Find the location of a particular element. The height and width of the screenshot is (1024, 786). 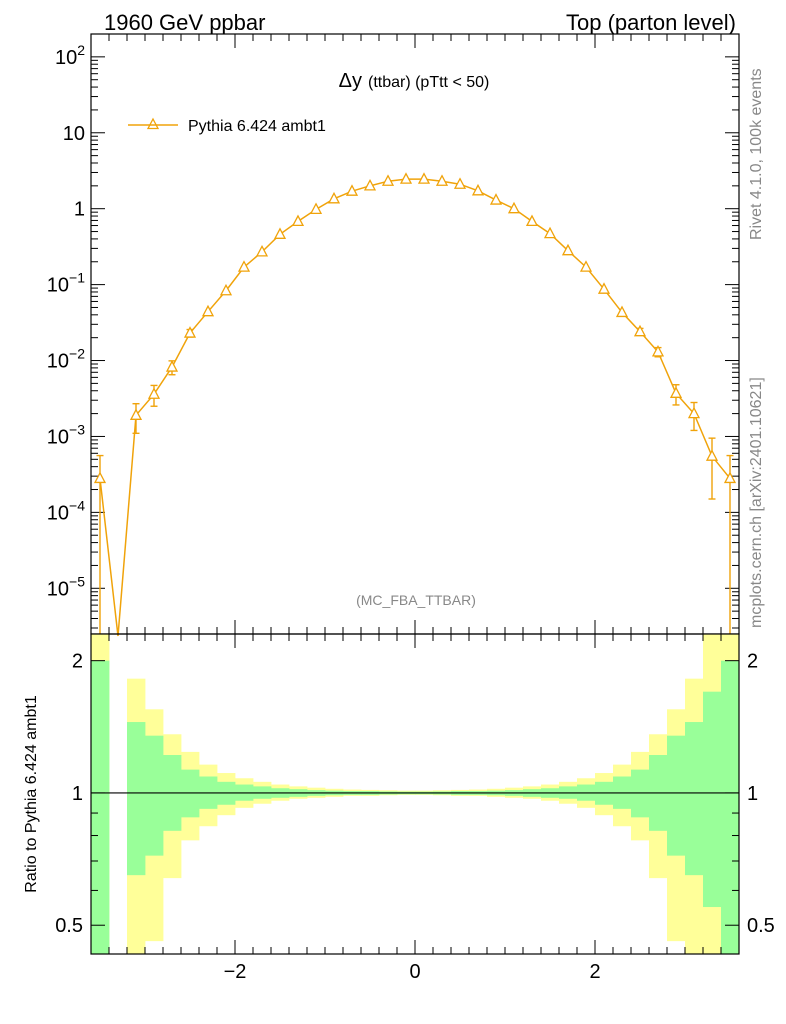

y-tick-label: 10² is located at coordinates (70, 55).